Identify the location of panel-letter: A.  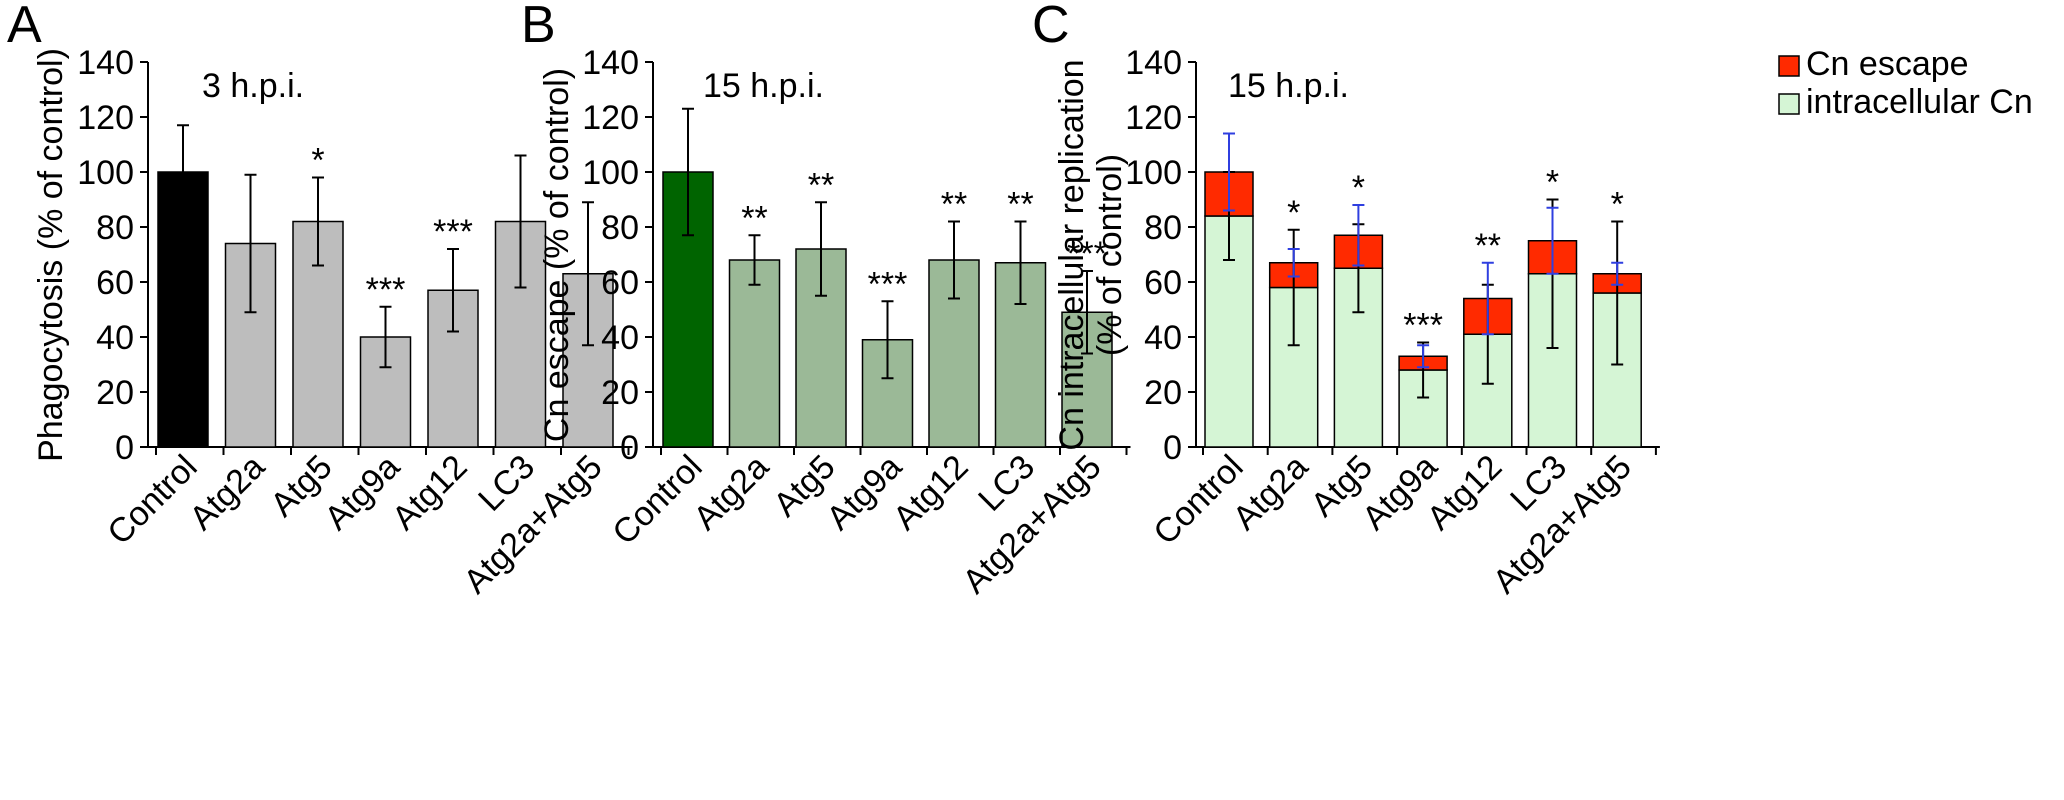
(24, 27).